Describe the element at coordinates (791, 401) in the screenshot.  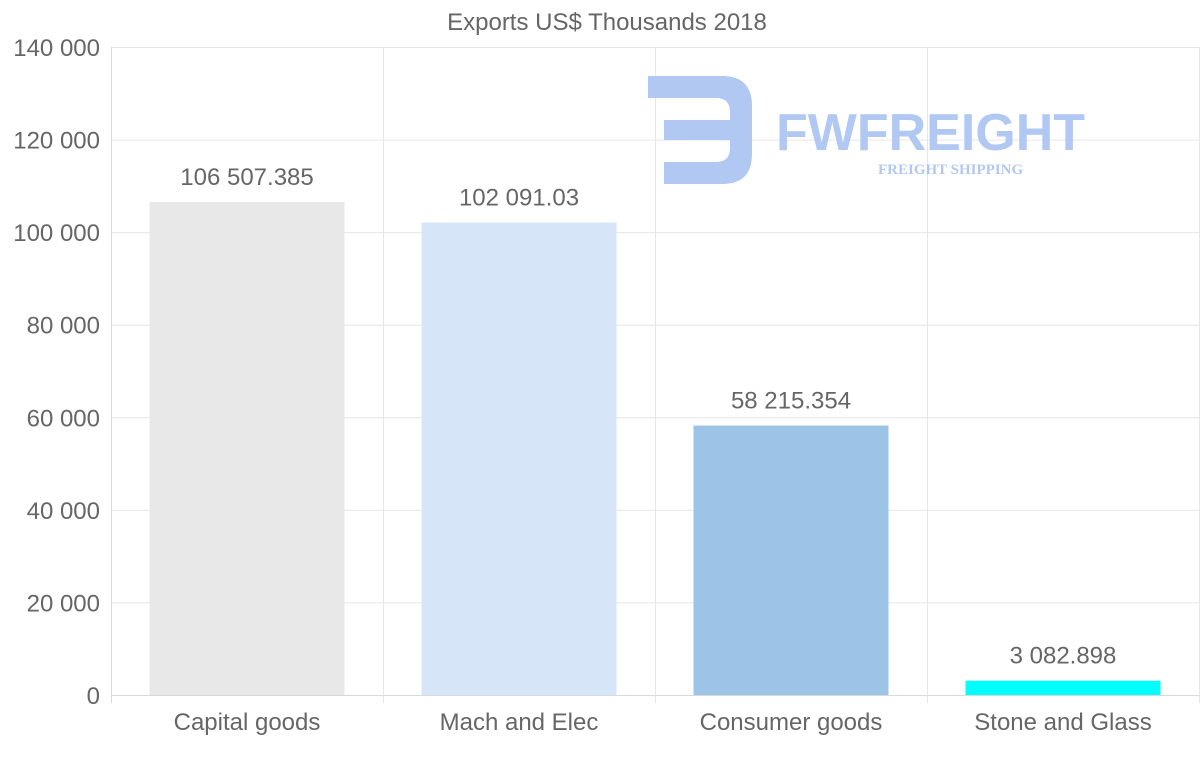
I see `data-label: 58 215.354` at that location.